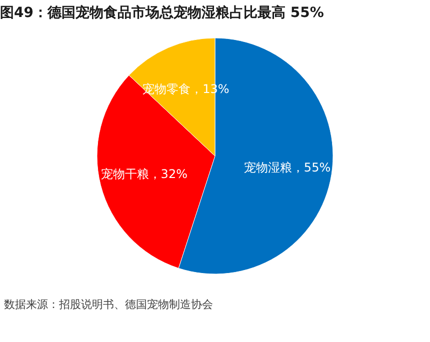 The width and height of the screenshot is (430, 342). Describe the element at coordinates (287, 167) in the screenshot. I see `slice-label: 宠物湿粮，55%` at that location.